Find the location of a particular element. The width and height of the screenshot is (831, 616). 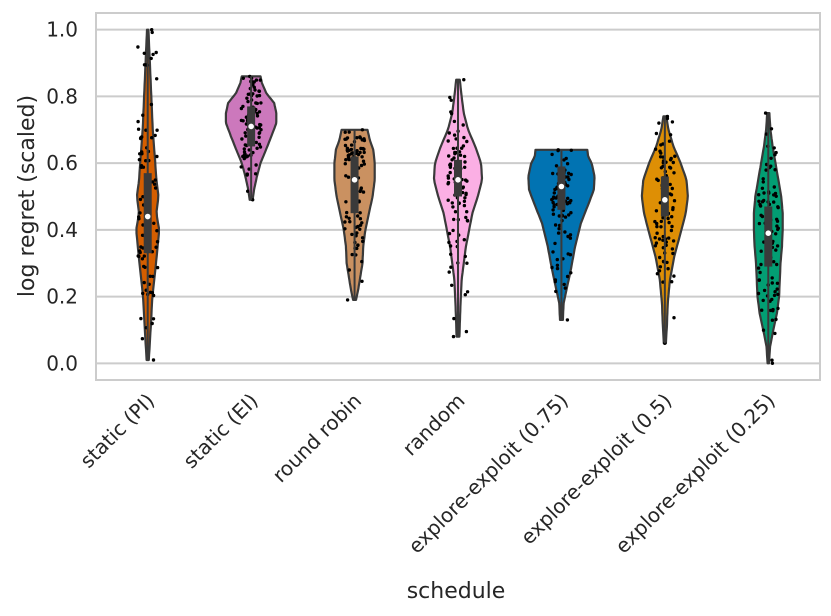

y-tick-label: 0.4 is located at coordinates (62, 230).